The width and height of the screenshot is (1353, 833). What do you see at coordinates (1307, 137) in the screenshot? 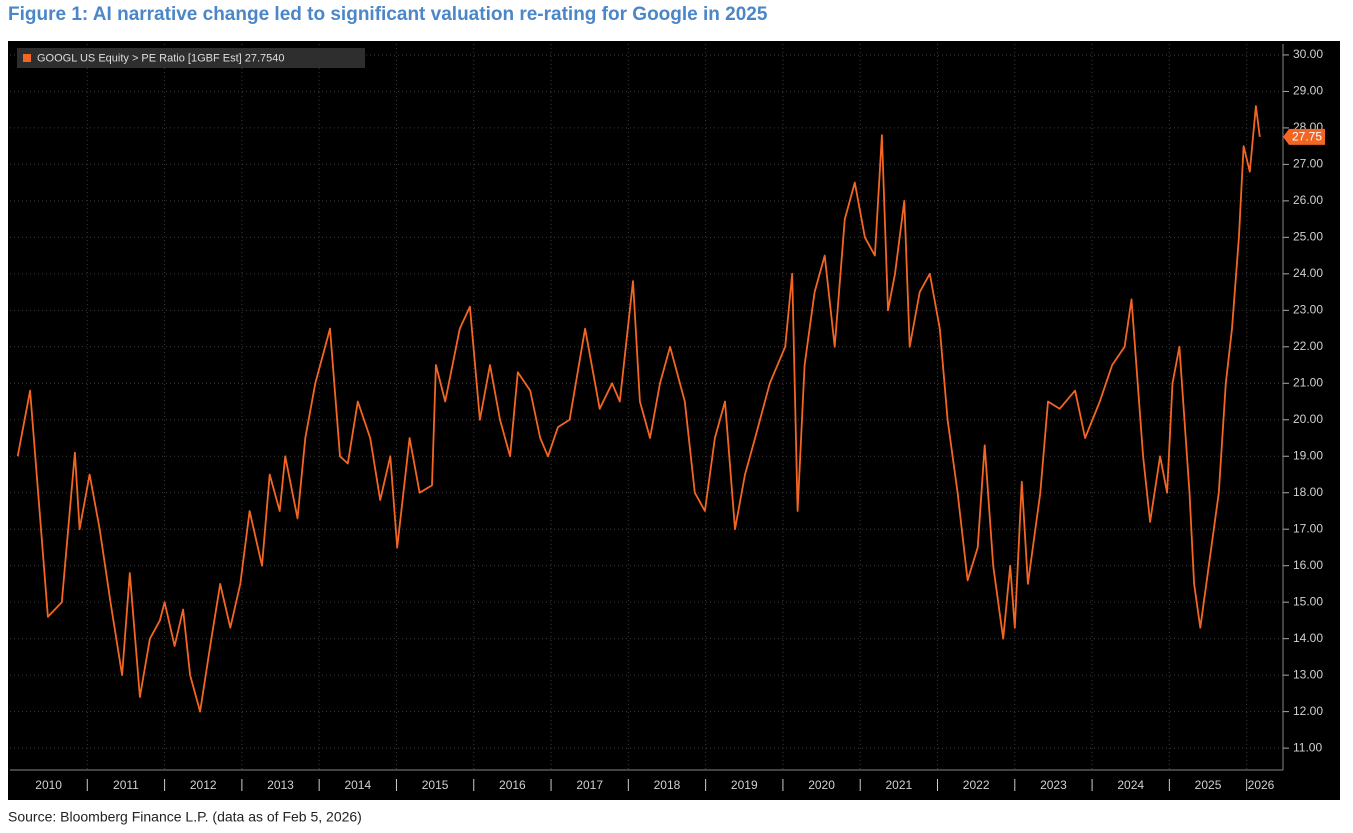
I see `last-value-label: 27.75` at bounding box center [1307, 137].